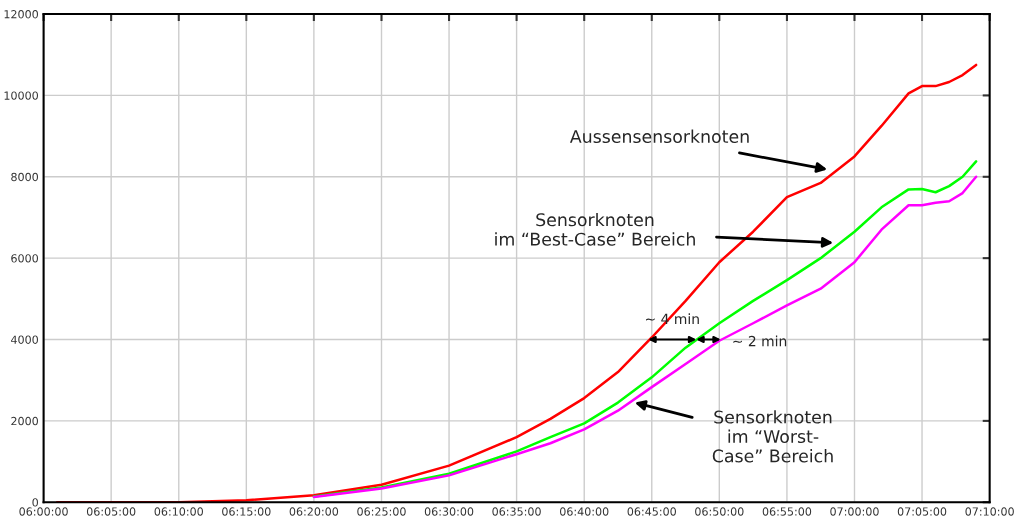 The height and width of the screenshot is (521, 1014). Describe the element at coordinates (516, 511) in the screenshot. I see `x-tick-label: 06:35:00` at that location.